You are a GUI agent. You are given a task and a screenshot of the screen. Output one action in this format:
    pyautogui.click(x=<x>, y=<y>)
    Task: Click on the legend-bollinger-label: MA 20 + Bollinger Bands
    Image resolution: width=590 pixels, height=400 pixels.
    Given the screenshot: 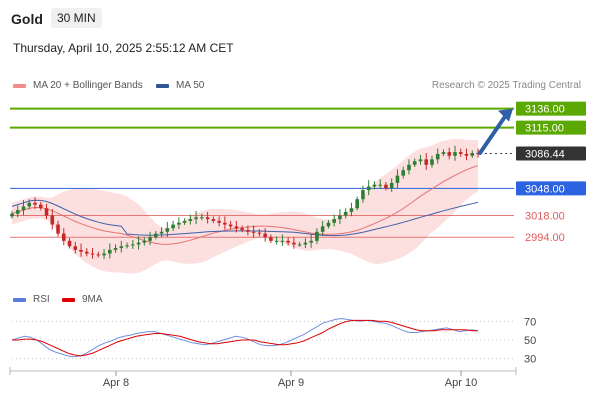 What is the action you would take?
    pyautogui.click(x=88, y=85)
    